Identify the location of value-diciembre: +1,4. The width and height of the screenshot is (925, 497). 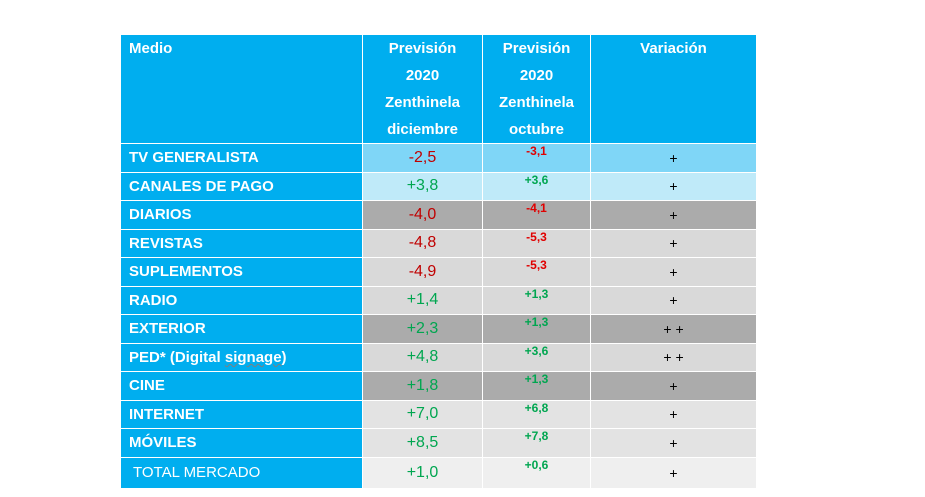
(422, 300).